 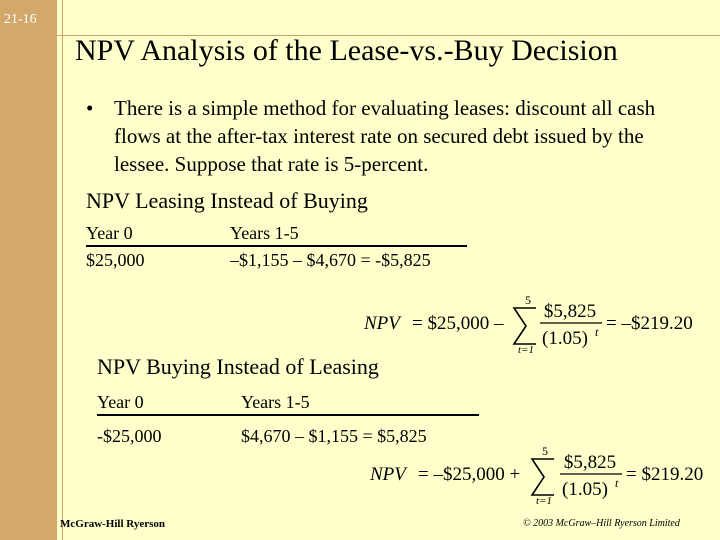 What do you see at coordinates (597, 332) in the screenshot?
I see `leasing-exponent: t` at bounding box center [597, 332].